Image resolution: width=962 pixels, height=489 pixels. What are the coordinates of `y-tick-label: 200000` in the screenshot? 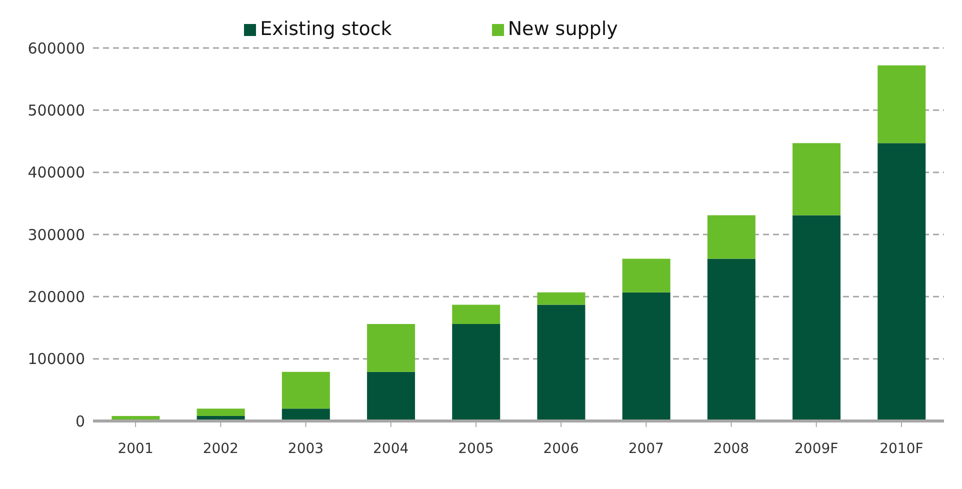 It's located at (56, 297).